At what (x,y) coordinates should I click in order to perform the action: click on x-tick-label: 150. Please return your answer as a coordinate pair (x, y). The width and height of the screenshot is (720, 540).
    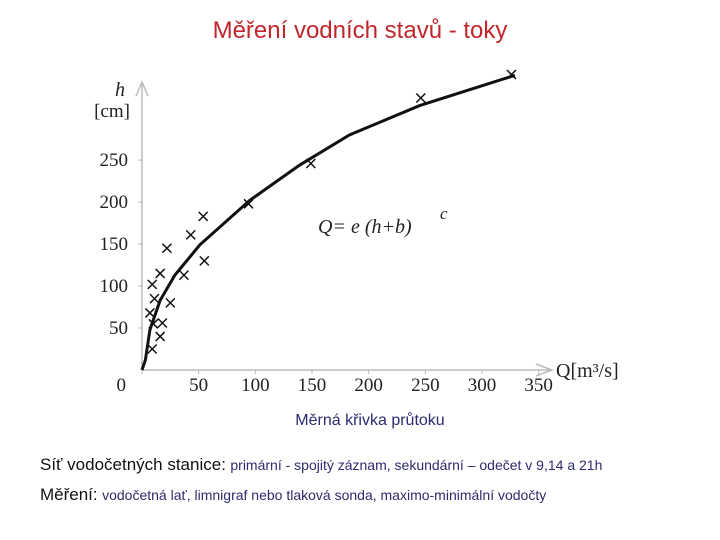
    Looking at the image, I should click on (312, 385).